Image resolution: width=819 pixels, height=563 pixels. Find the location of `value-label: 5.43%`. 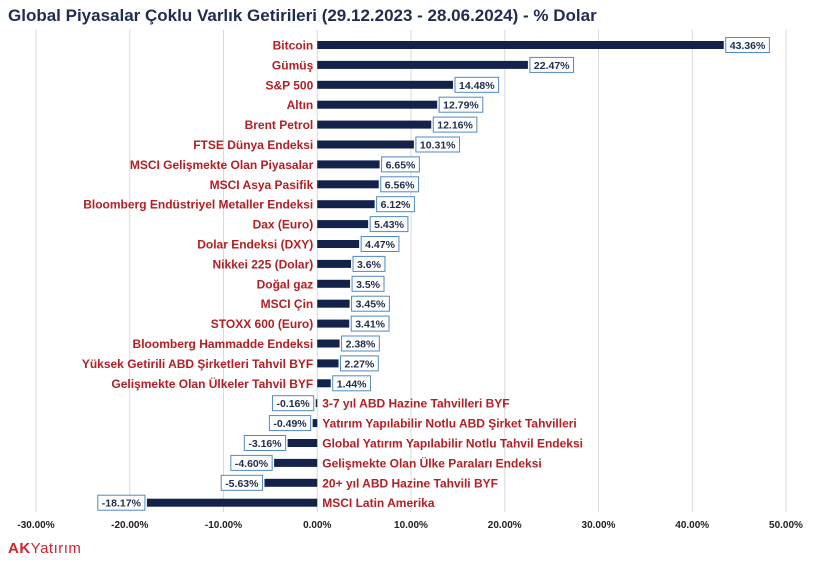

value-label: 5.43% is located at coordinates (389, 225).